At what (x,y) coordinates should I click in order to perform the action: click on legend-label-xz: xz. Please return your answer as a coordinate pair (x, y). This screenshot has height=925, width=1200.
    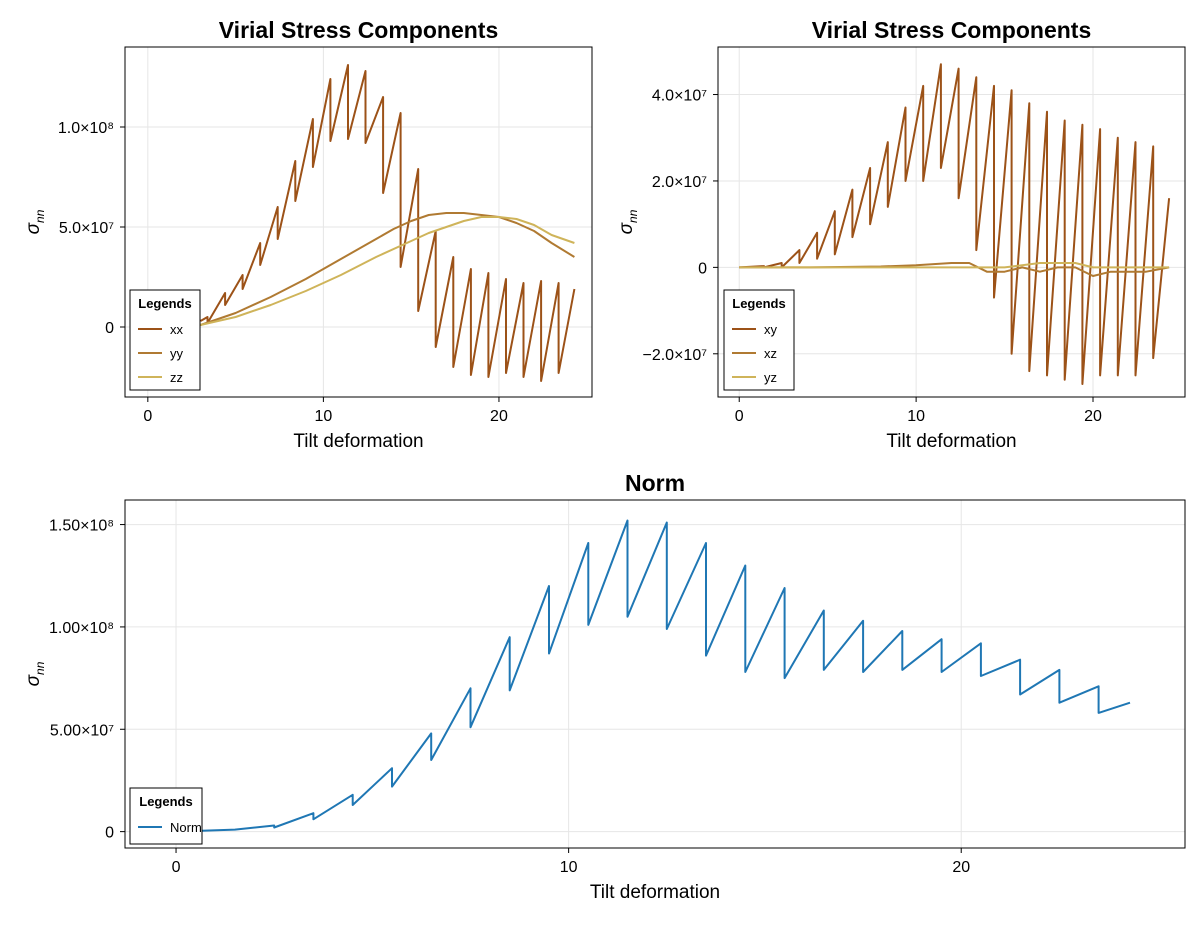
    Looking at the image, I should click on (770, 353).